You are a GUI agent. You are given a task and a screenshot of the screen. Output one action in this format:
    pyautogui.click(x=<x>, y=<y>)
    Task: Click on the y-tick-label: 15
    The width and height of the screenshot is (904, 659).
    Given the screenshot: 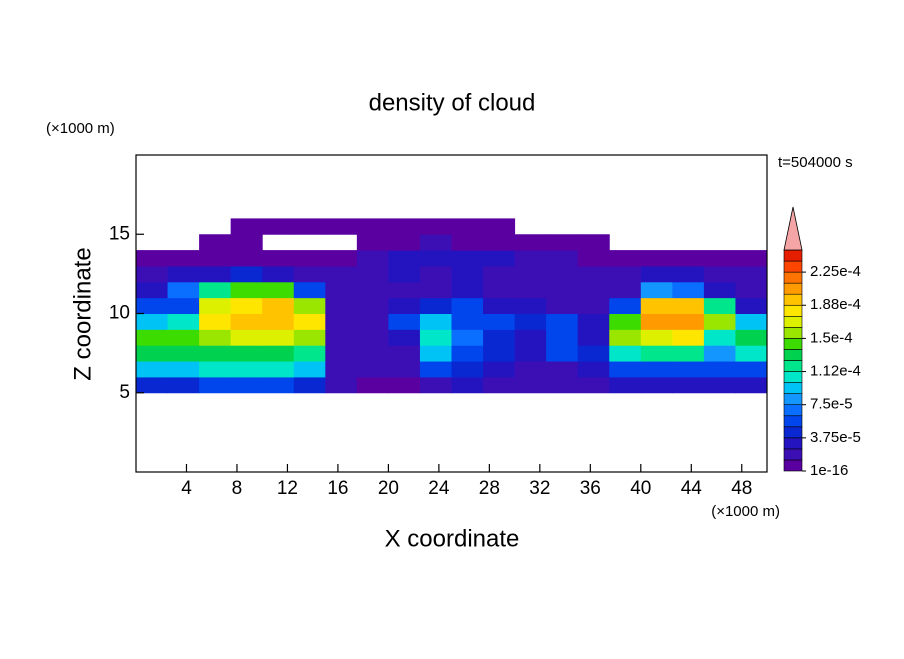 What is the action you would take?
    pyautogui.click(x=119, y=233)
    